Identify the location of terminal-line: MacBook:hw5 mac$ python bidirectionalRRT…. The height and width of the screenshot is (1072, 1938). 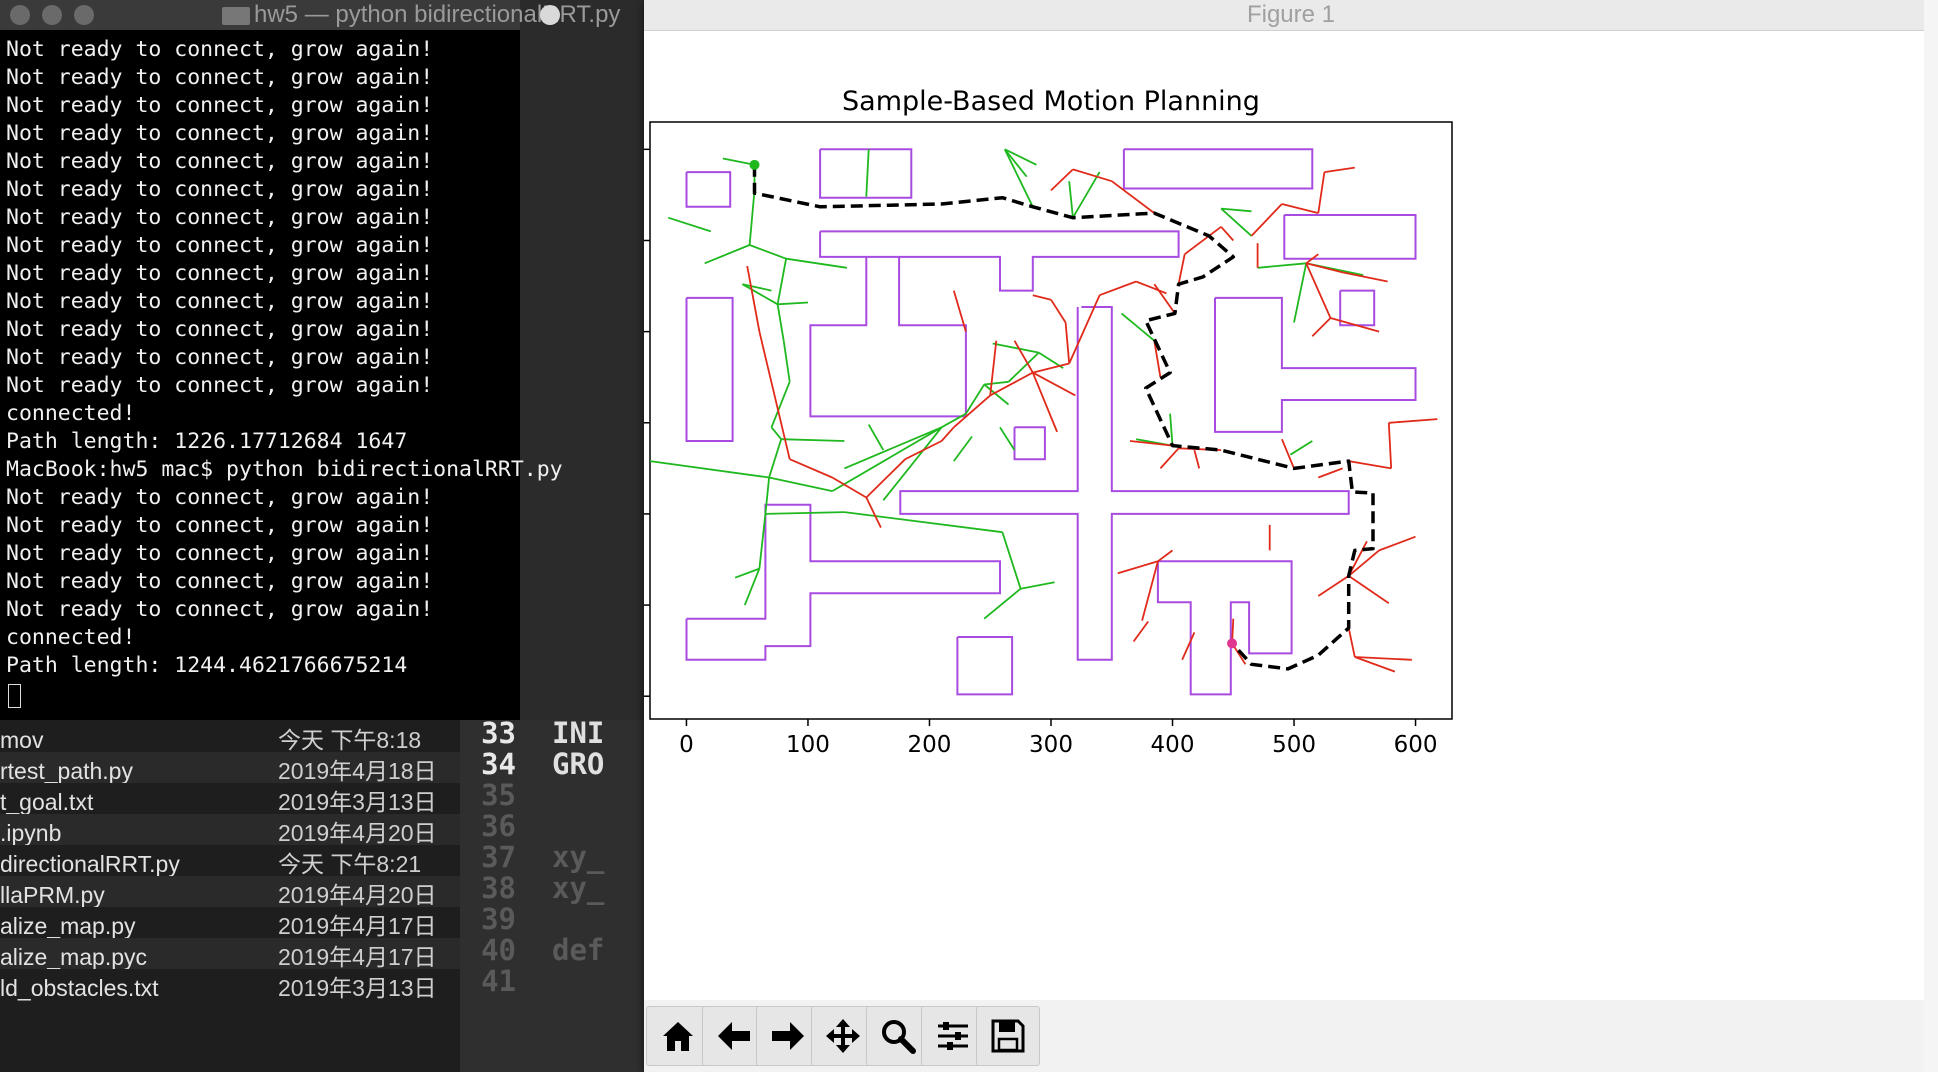
(284, 469).